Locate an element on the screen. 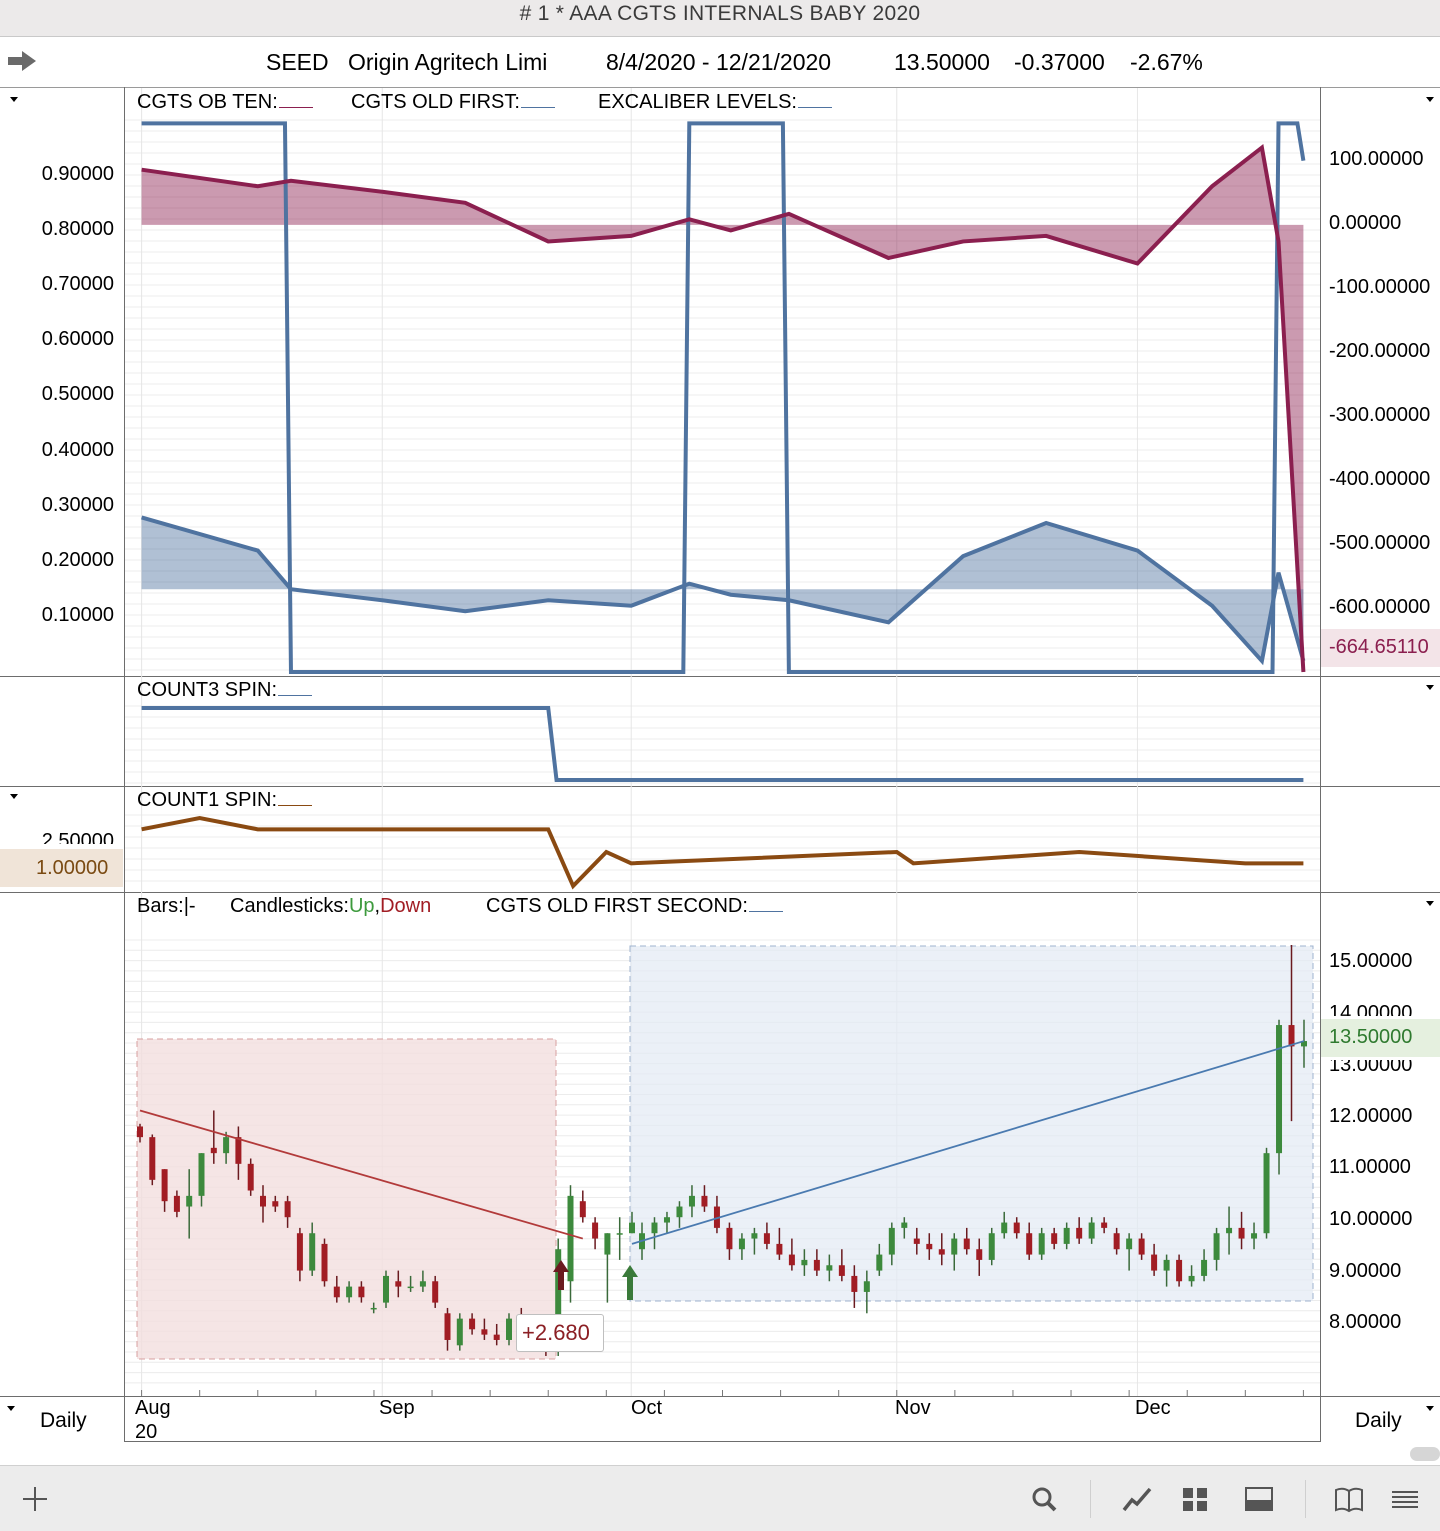  price-change: -0.37000 is located at coordinates (1059, 62).